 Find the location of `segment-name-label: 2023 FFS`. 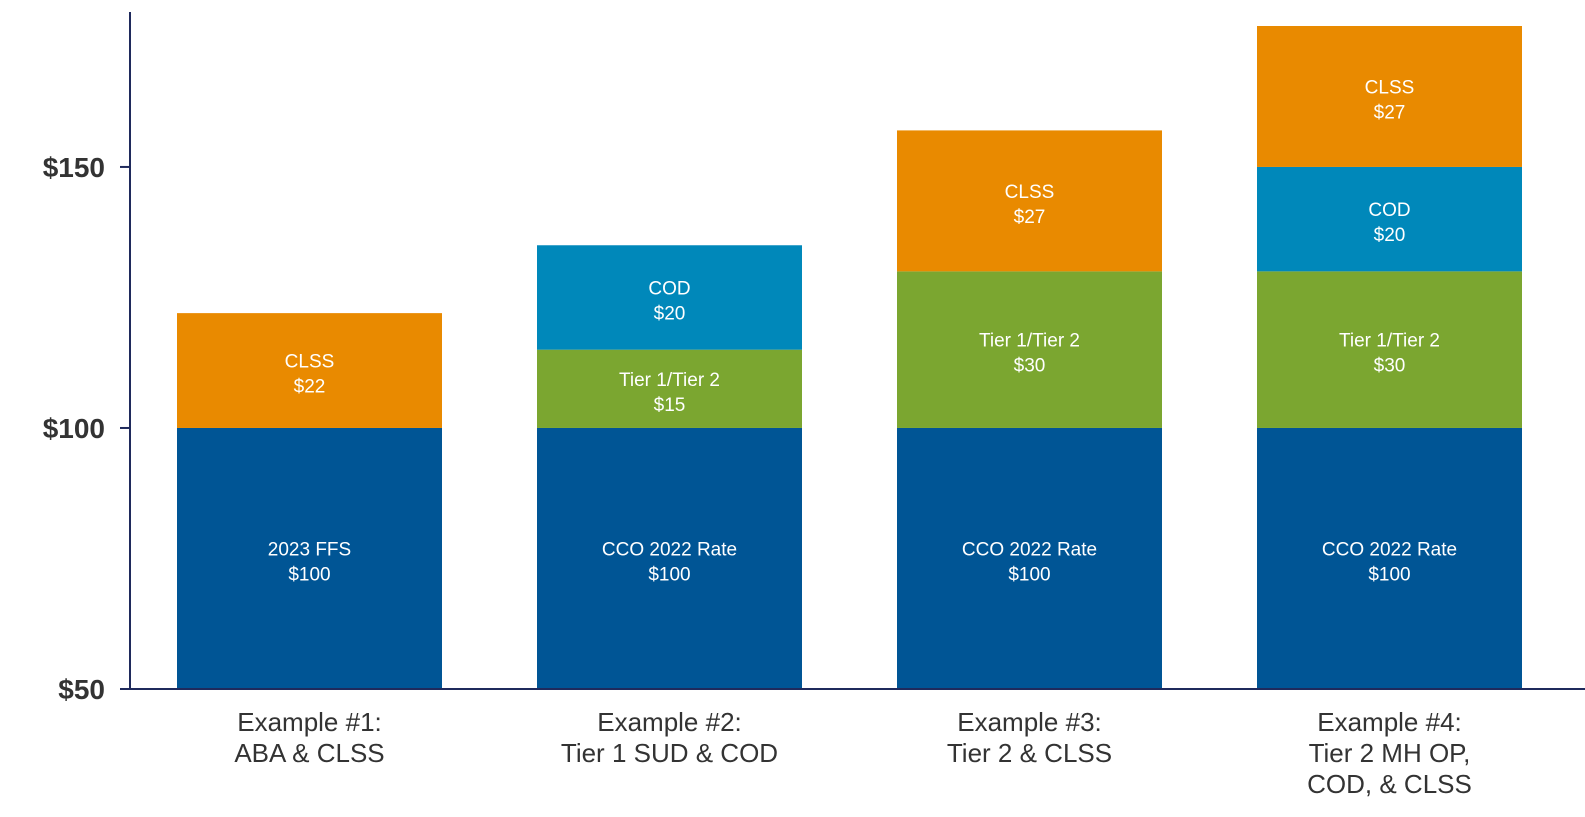

segment-name-label: 2023 FFS is located at coordinates (309, 549).